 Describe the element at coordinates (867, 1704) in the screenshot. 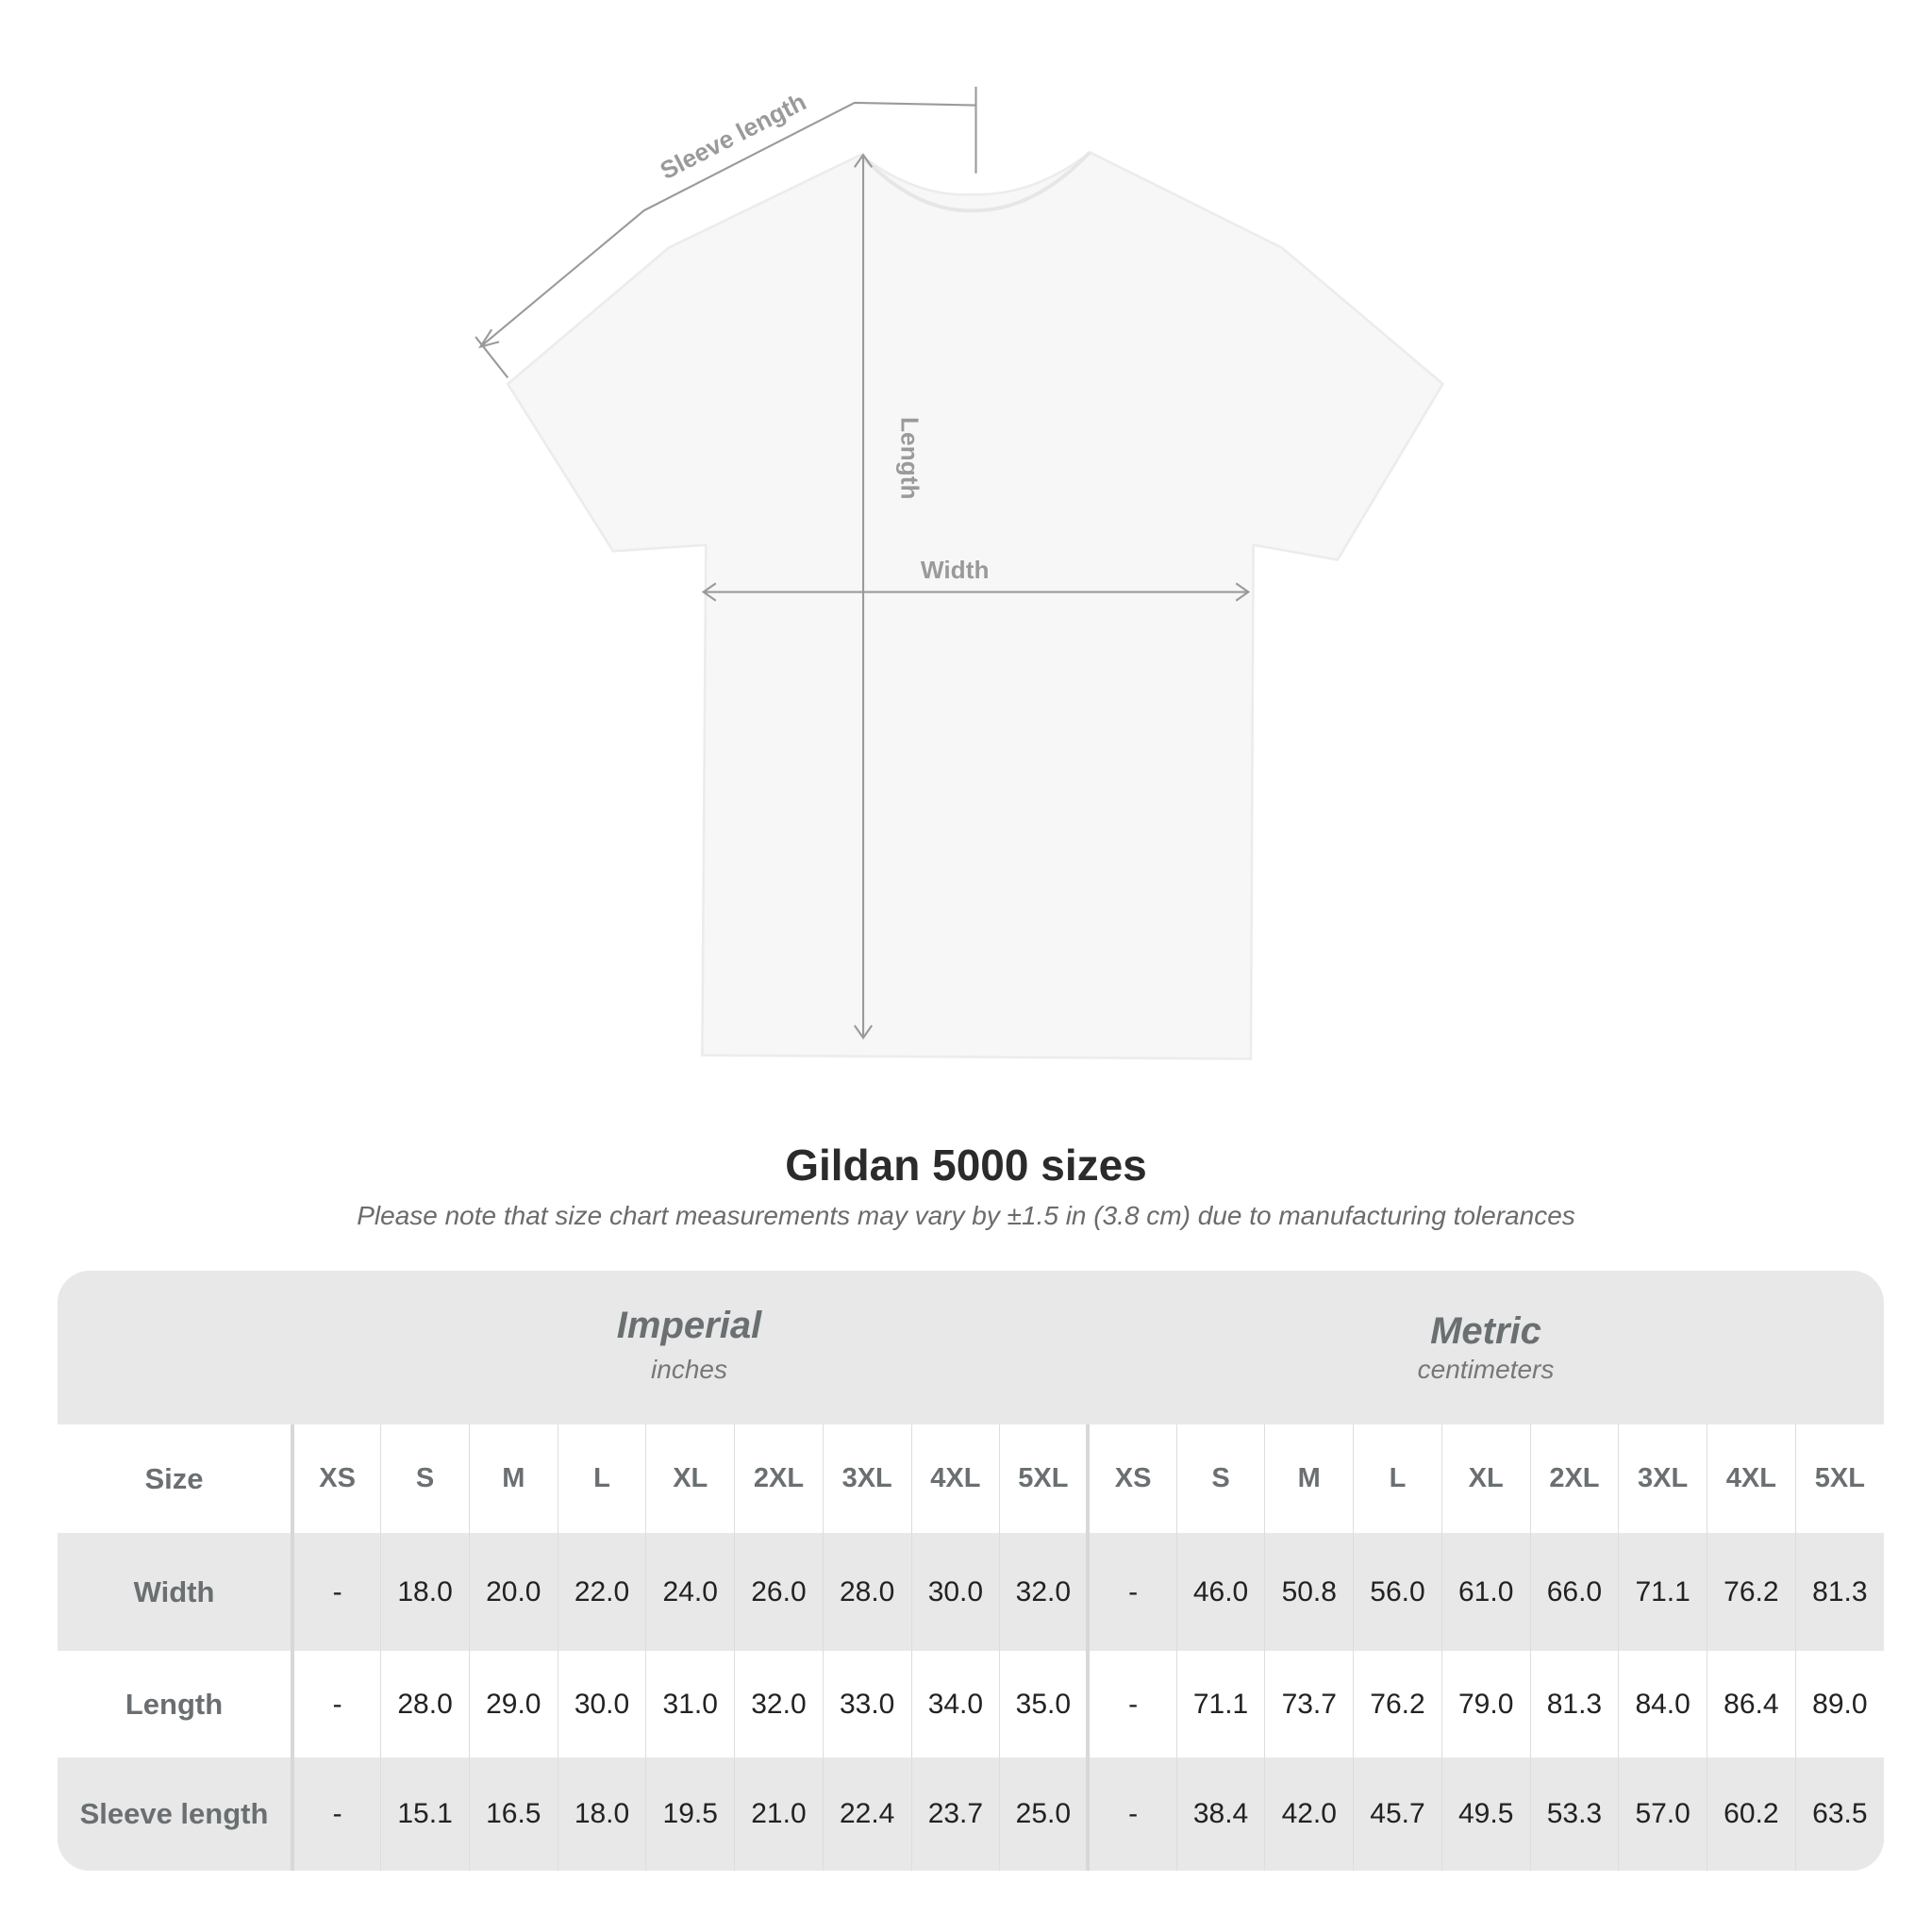

I see `imperial-value-cell: 33.0` at that location.